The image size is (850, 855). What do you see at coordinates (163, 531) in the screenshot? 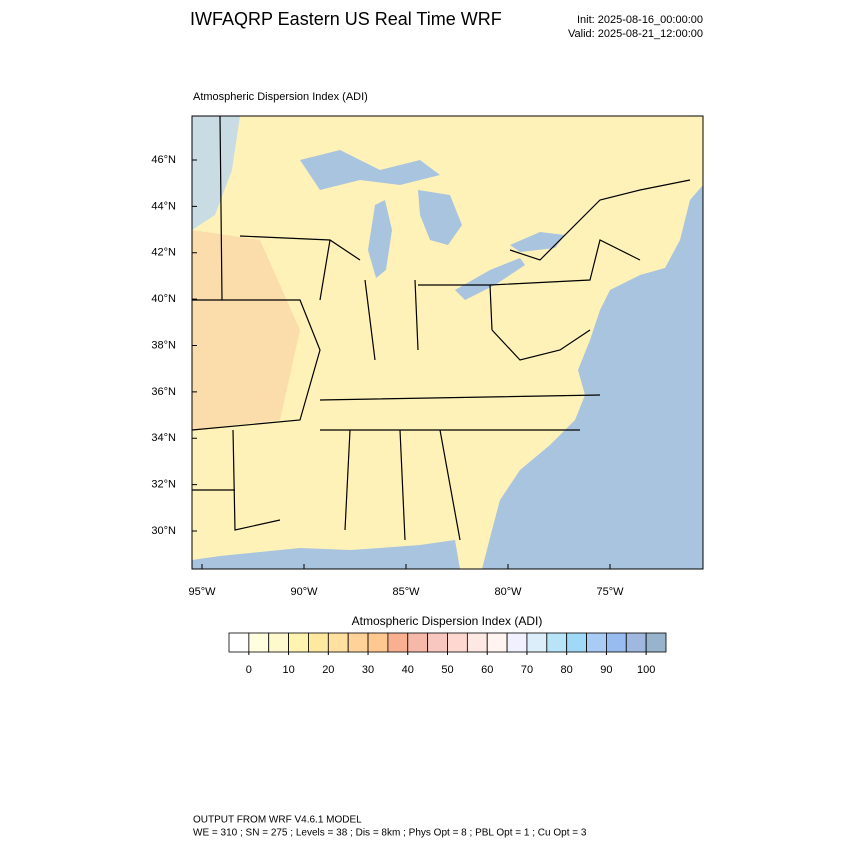
I see `lat-tick-label: 30°N` at bounding box center [163, 531].